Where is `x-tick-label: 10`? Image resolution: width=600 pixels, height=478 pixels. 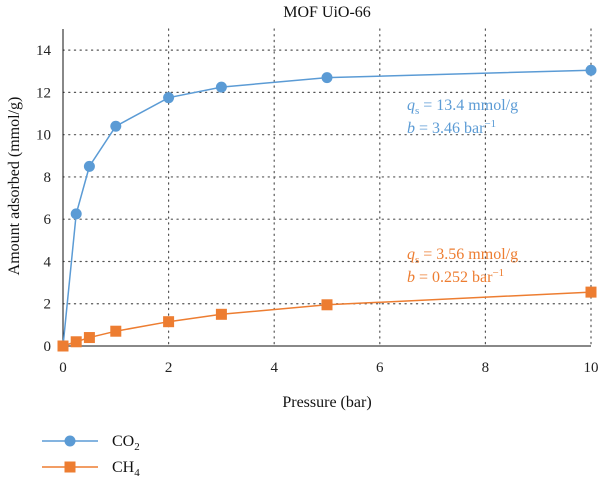
x-tick-label: 10 is located at coordinates (591, 368).